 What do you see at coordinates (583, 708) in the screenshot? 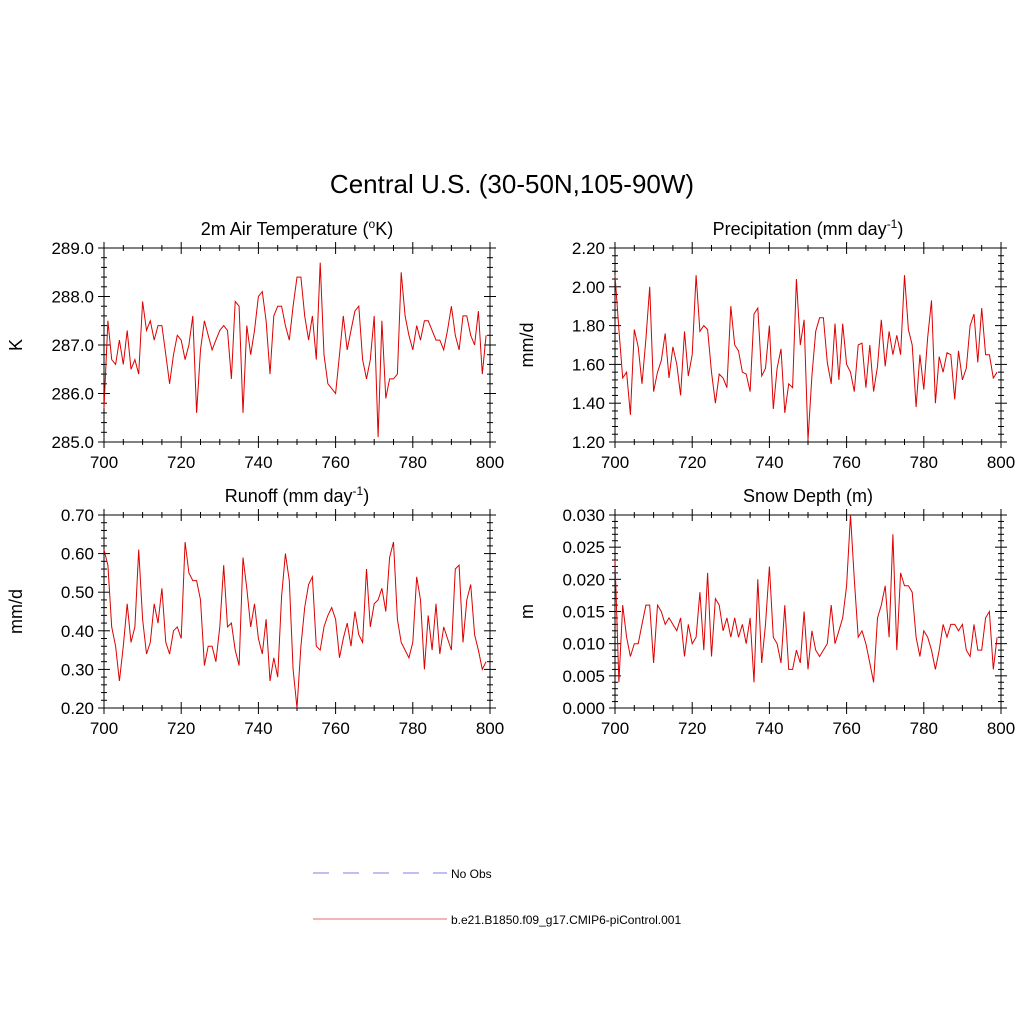
I see `y-tick-label: 0.000` at bounding box center [583, 708].